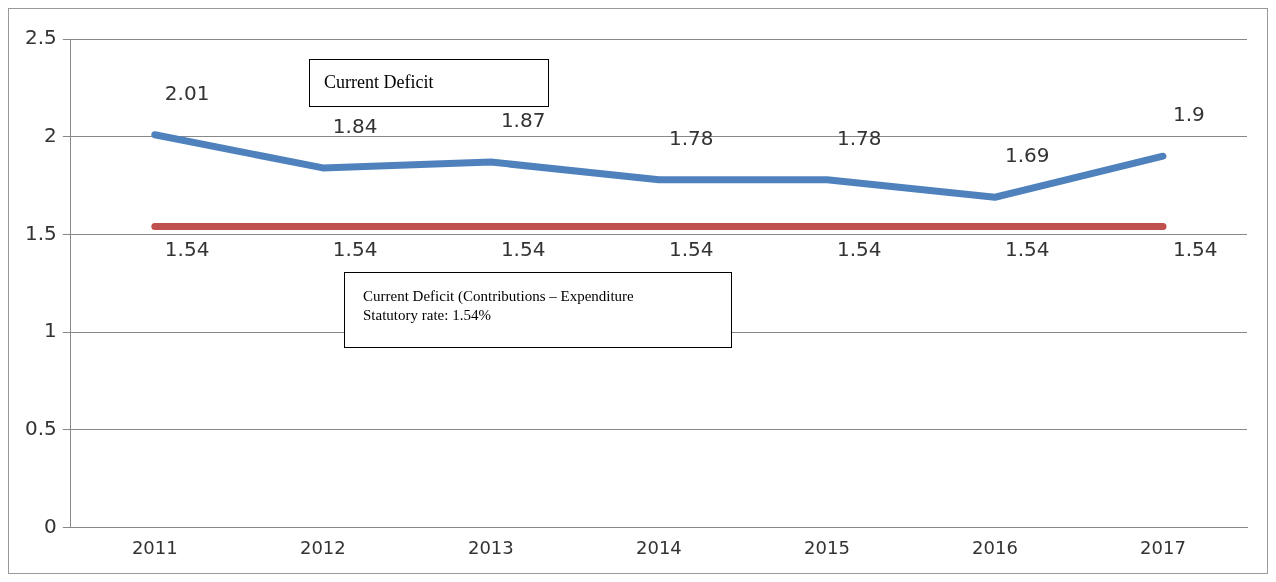 This screenshot has width=1276, height=582. I want to click on x-tick-label: 2015, so click(827, 547).